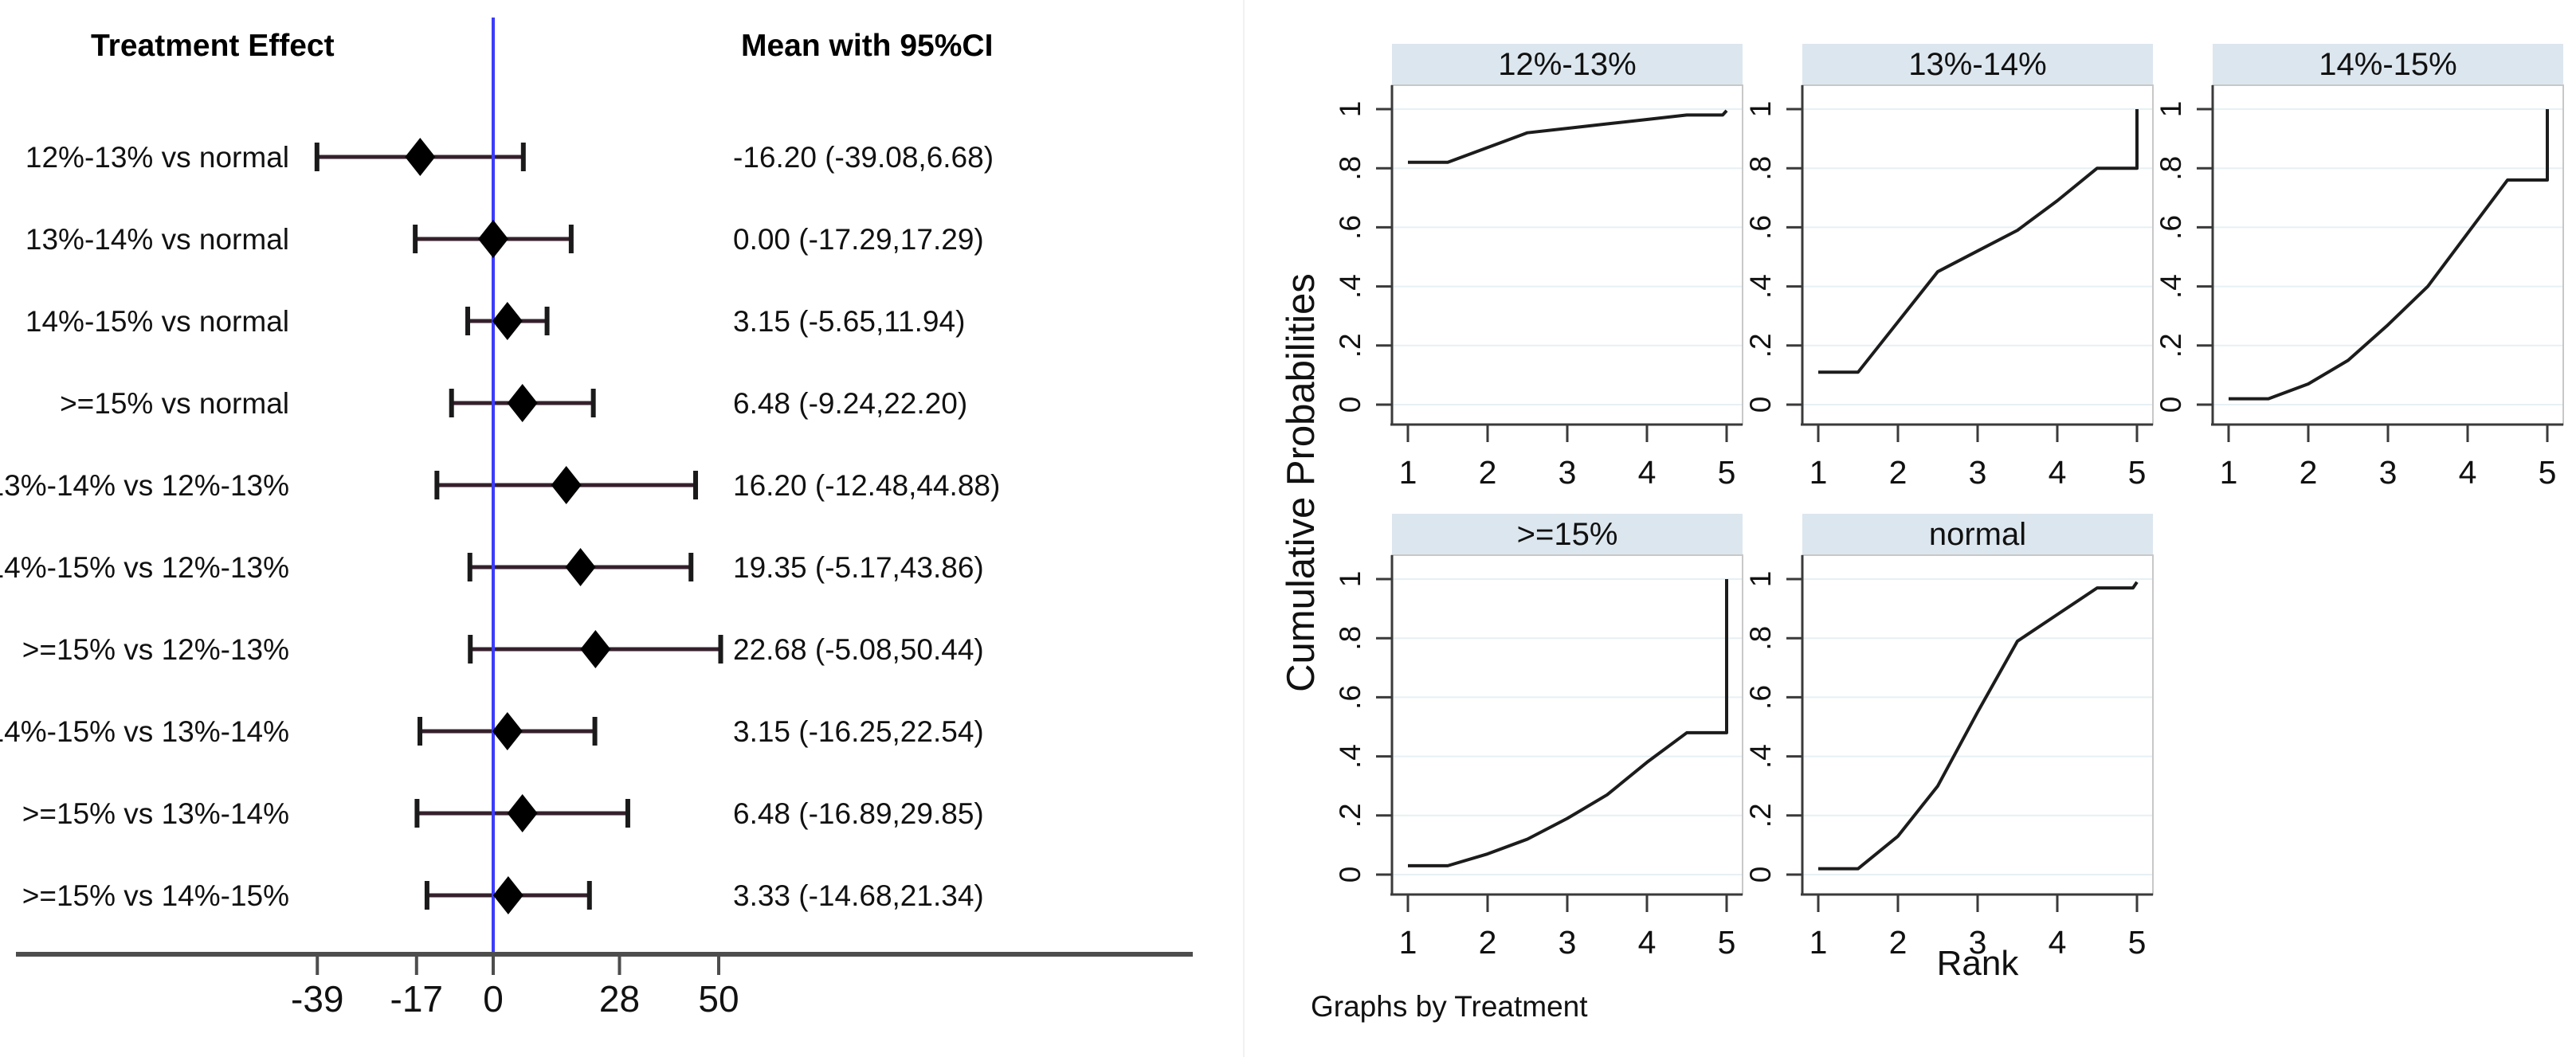  Describe the element at coordinates (1449, 1006) in the screenshot. I see `graphs-by-note: Graphs by Treatment` at that location.